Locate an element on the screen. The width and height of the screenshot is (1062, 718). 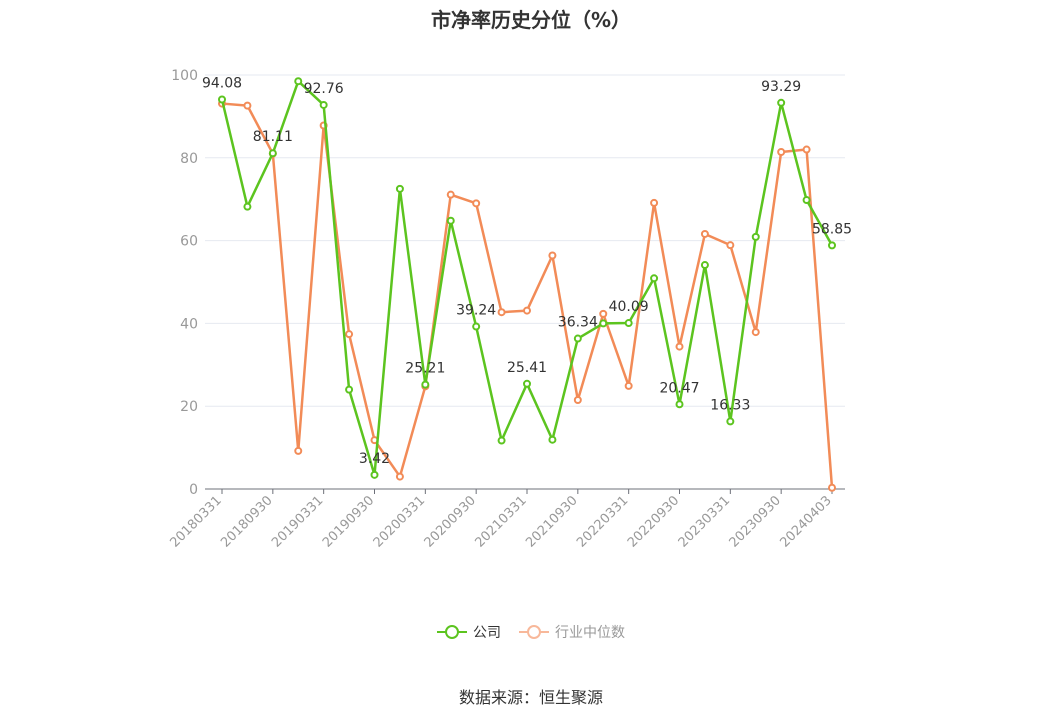
x-tick-label: 20210930 is located at coordinates (551, 521).